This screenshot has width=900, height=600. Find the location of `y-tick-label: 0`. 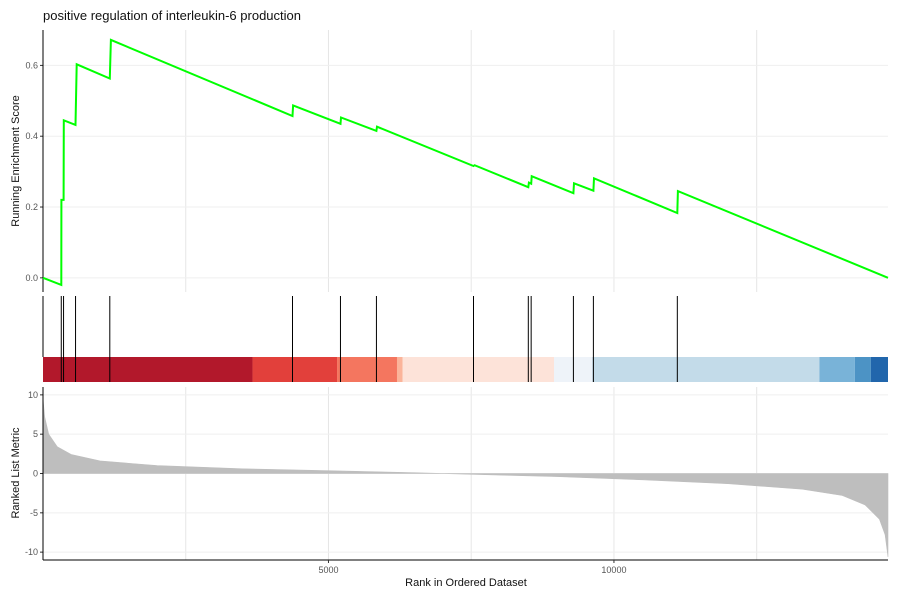

y-tick-label: 0 is located at coordinates (35, 474).